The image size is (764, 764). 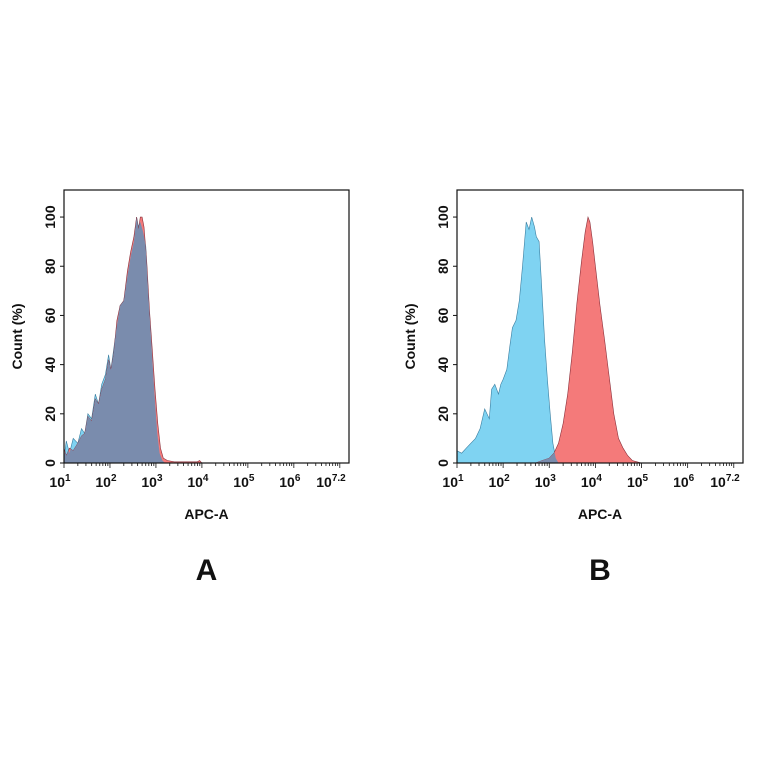 What do you see at coordinates (588, 340) in the screenshot?
I see `histogram-sample` at bounding box center [588, 340].